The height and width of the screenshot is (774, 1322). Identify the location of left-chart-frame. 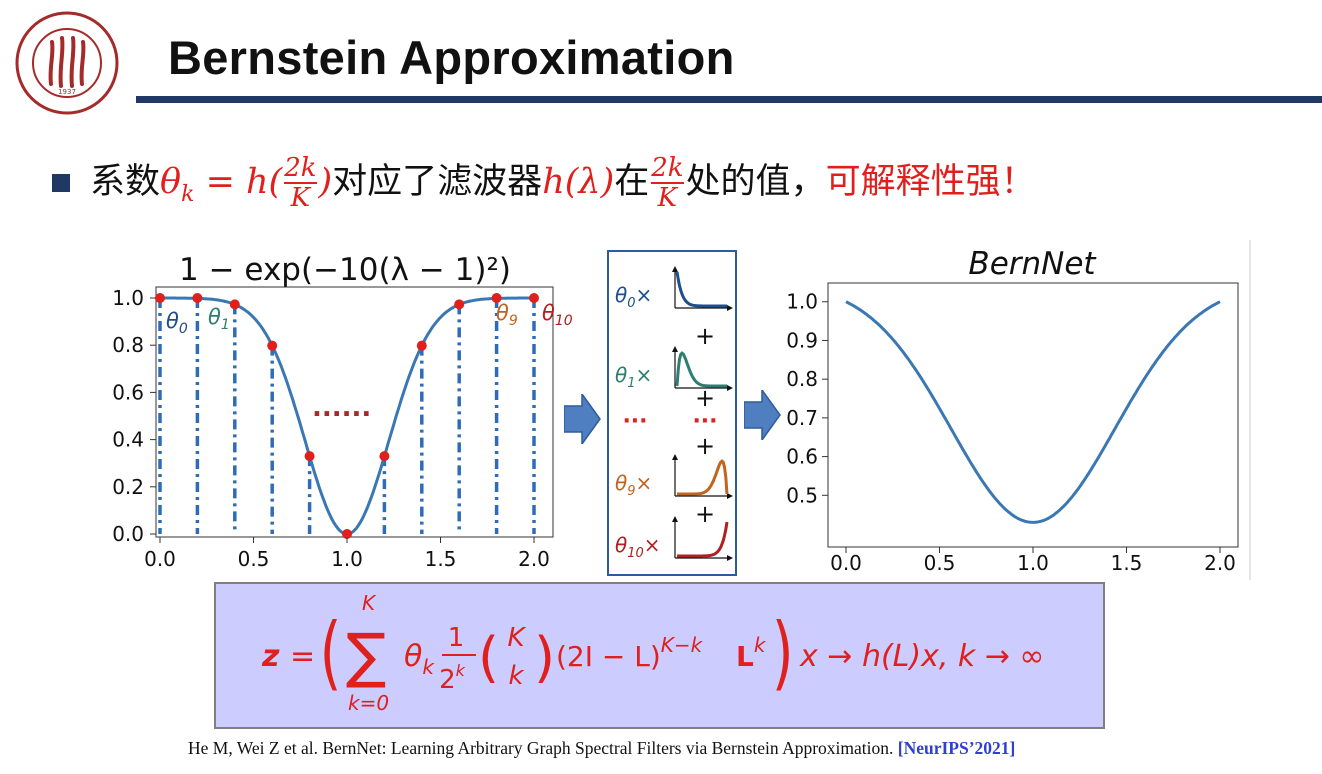
(354, 412).